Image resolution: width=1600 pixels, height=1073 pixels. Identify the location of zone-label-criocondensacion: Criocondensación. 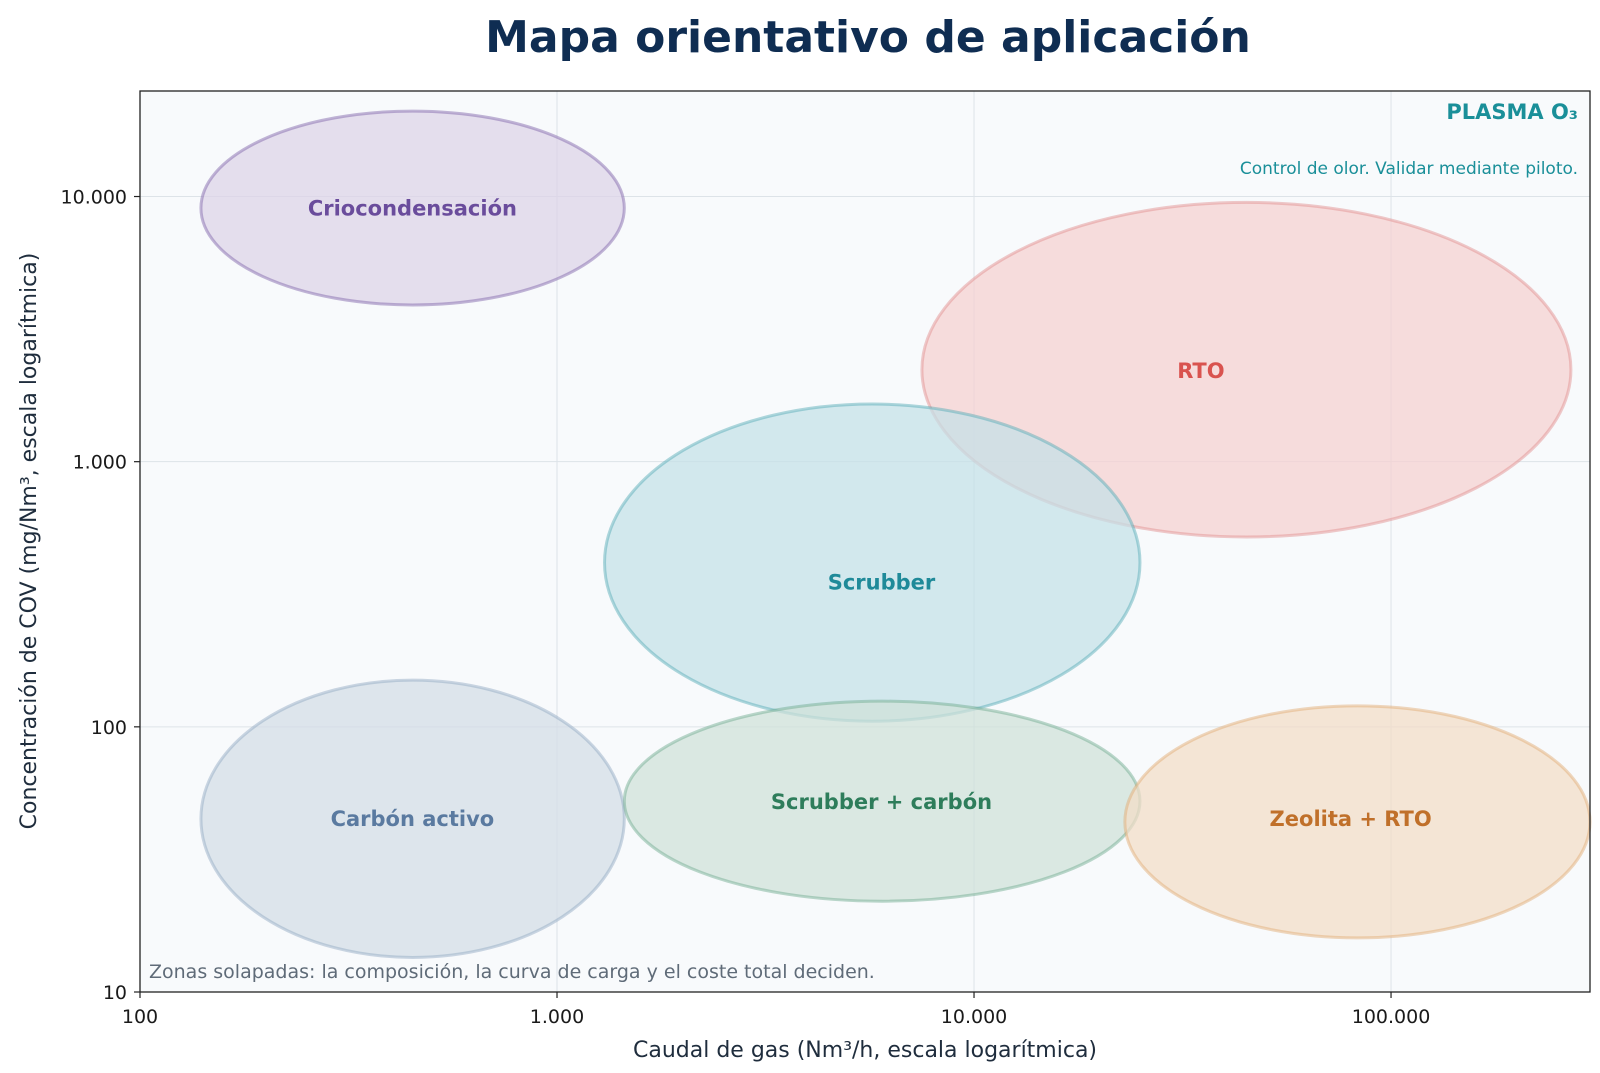
(412, 209).